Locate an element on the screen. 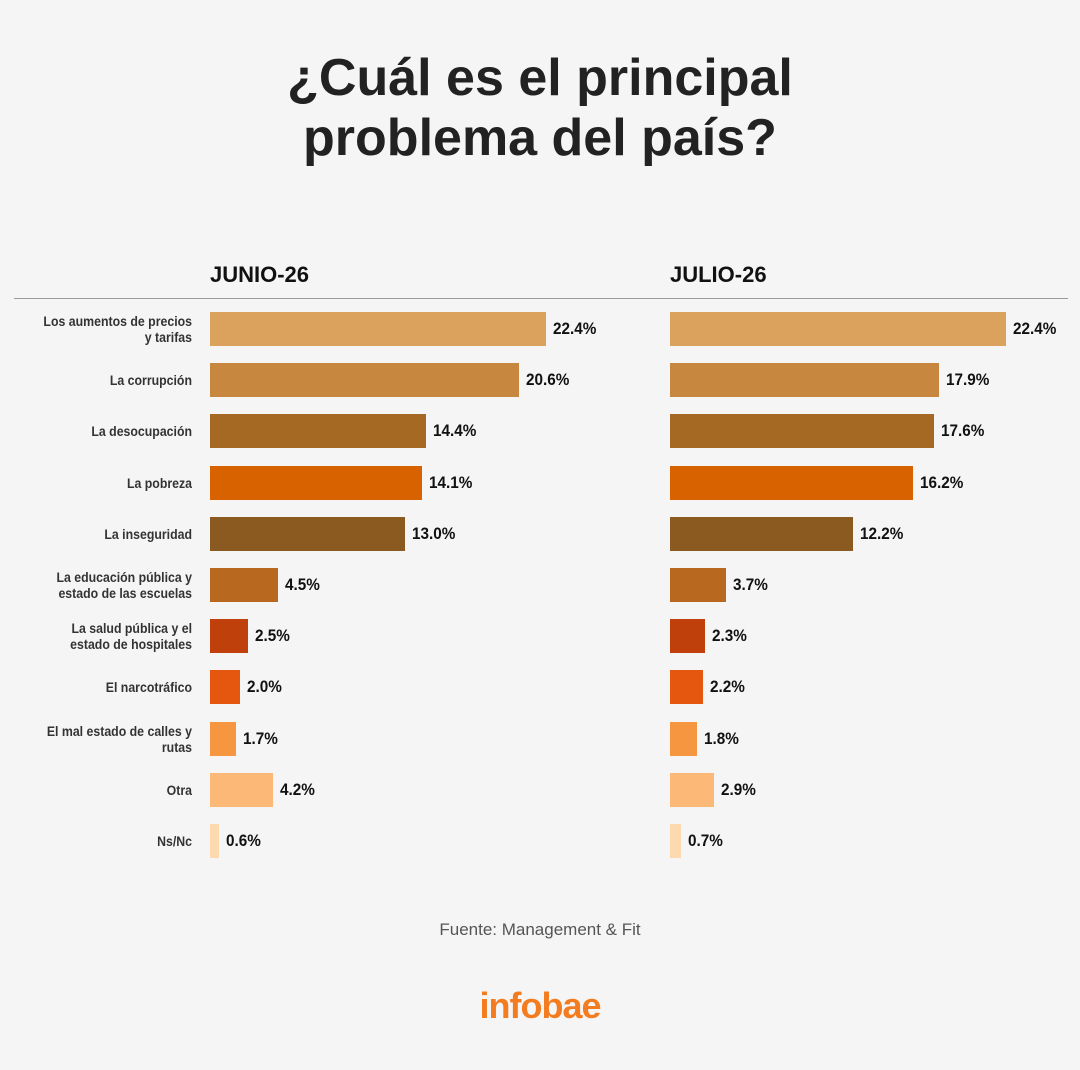 This screenshot has height=1070, width=1080. data-label: 16.2% is located at coordinates (942, 482).